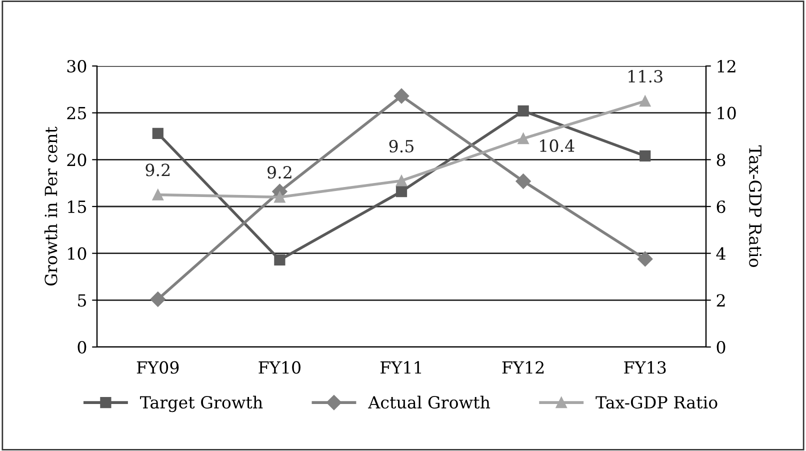  I want to click on y2-tick-label: 0, so click(721, 347).